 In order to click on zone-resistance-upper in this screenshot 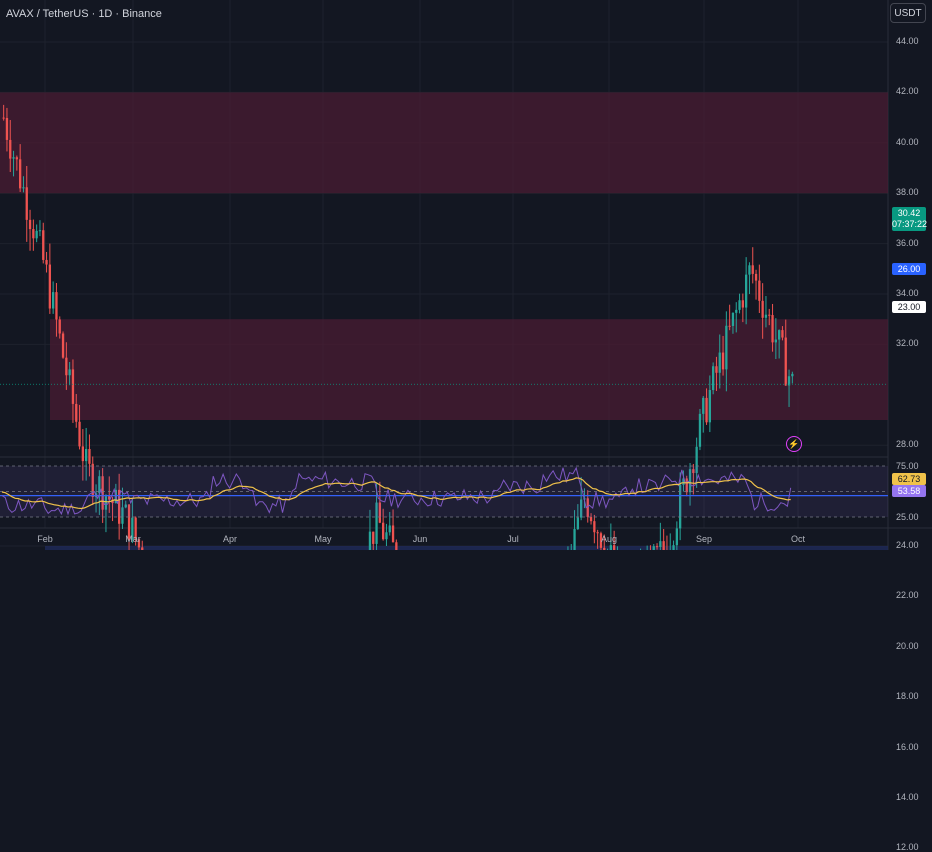, I will do `click(444, 143)`.